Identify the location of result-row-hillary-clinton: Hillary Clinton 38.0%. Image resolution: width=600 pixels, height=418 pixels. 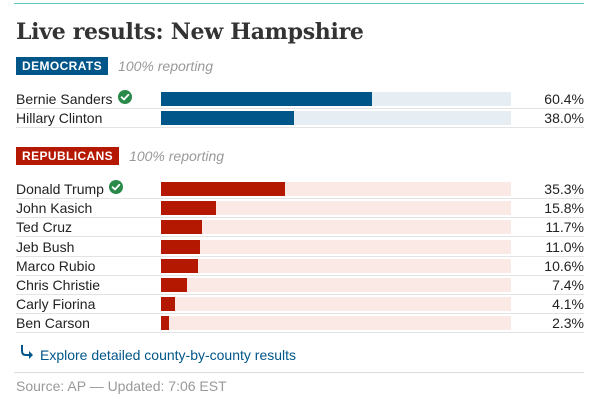
(300, 119).